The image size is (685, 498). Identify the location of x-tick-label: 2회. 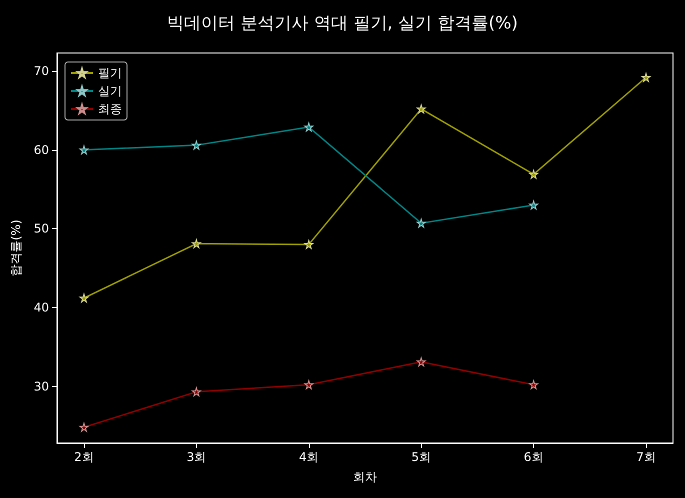
(84, 457).